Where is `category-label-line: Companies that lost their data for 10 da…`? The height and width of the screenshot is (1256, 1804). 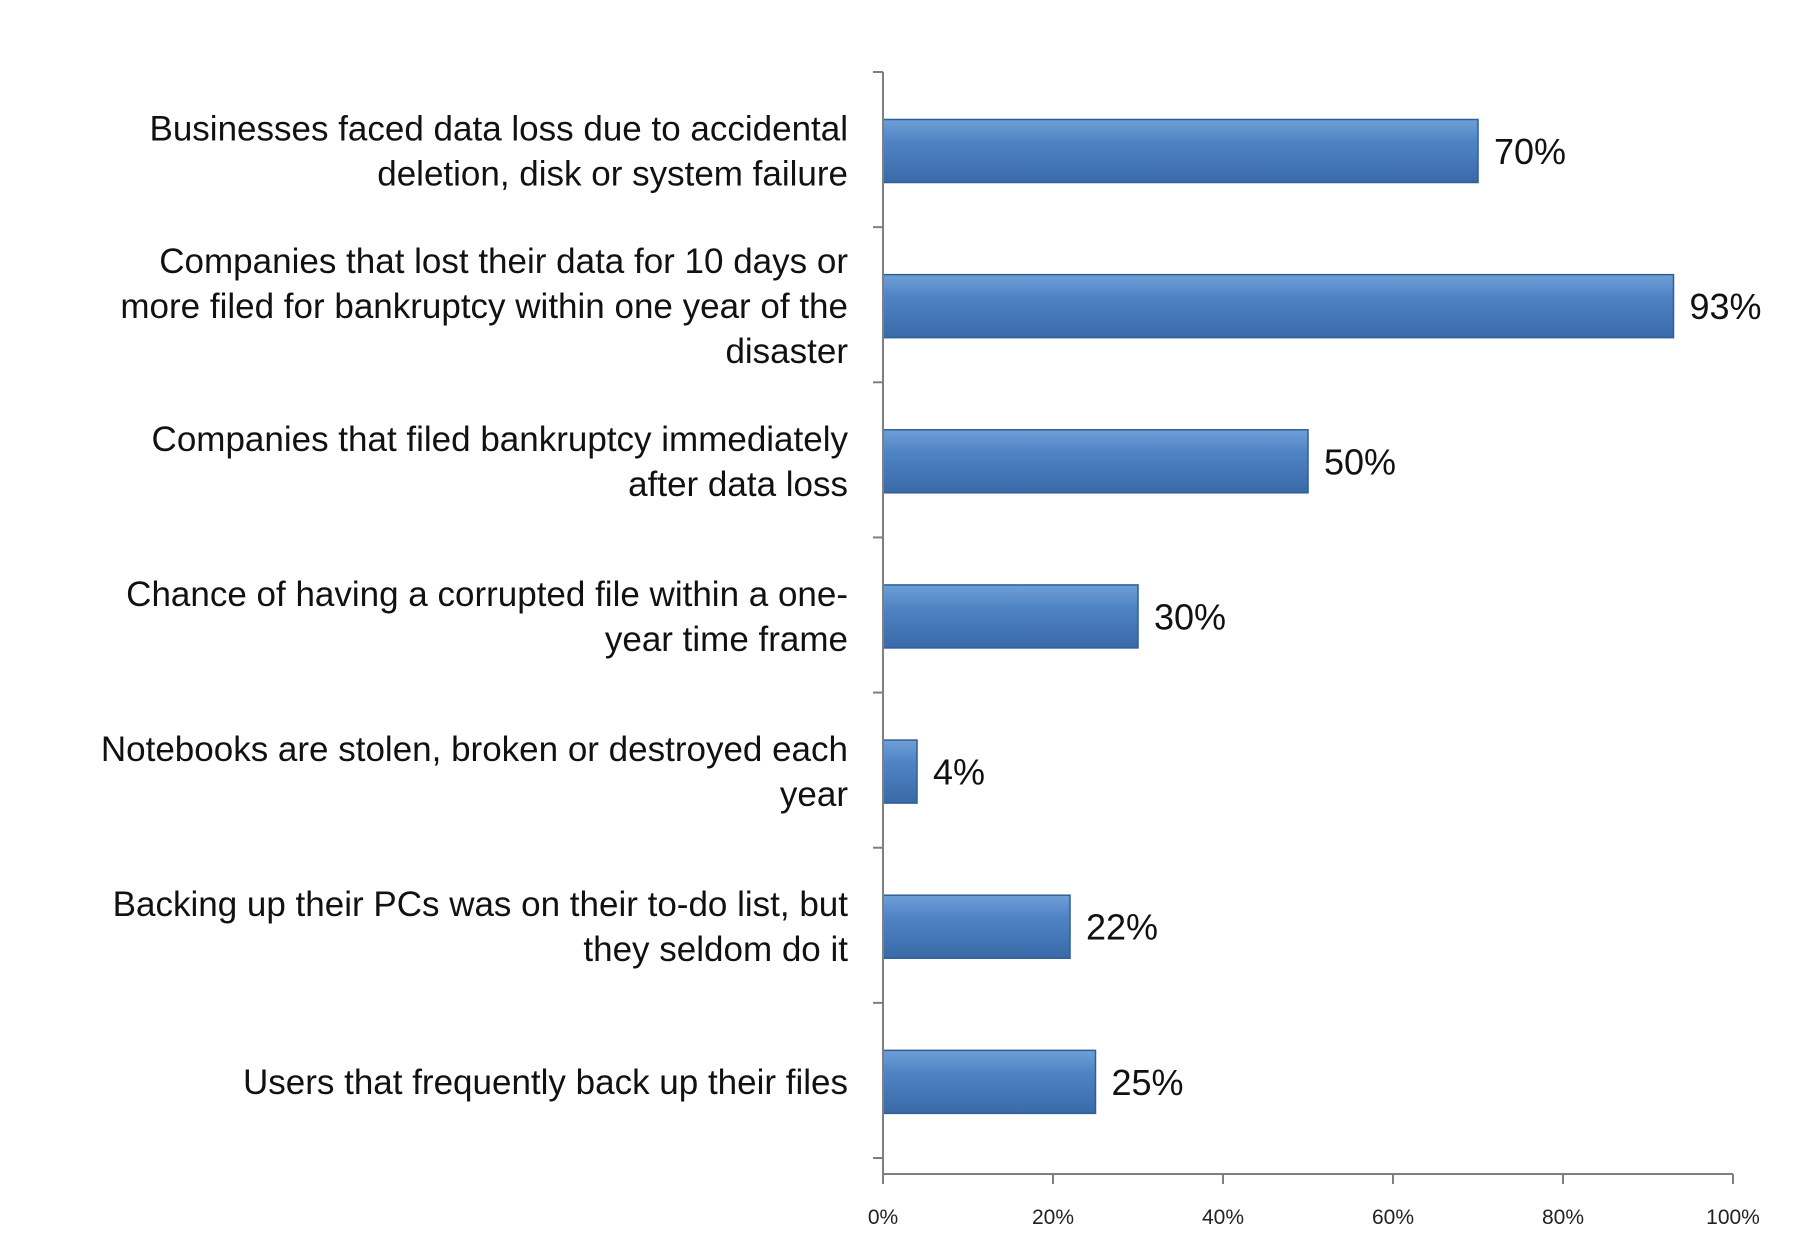
category-label-line: Companies that lost their data for 10 da… is located at coordinates (503, 261).